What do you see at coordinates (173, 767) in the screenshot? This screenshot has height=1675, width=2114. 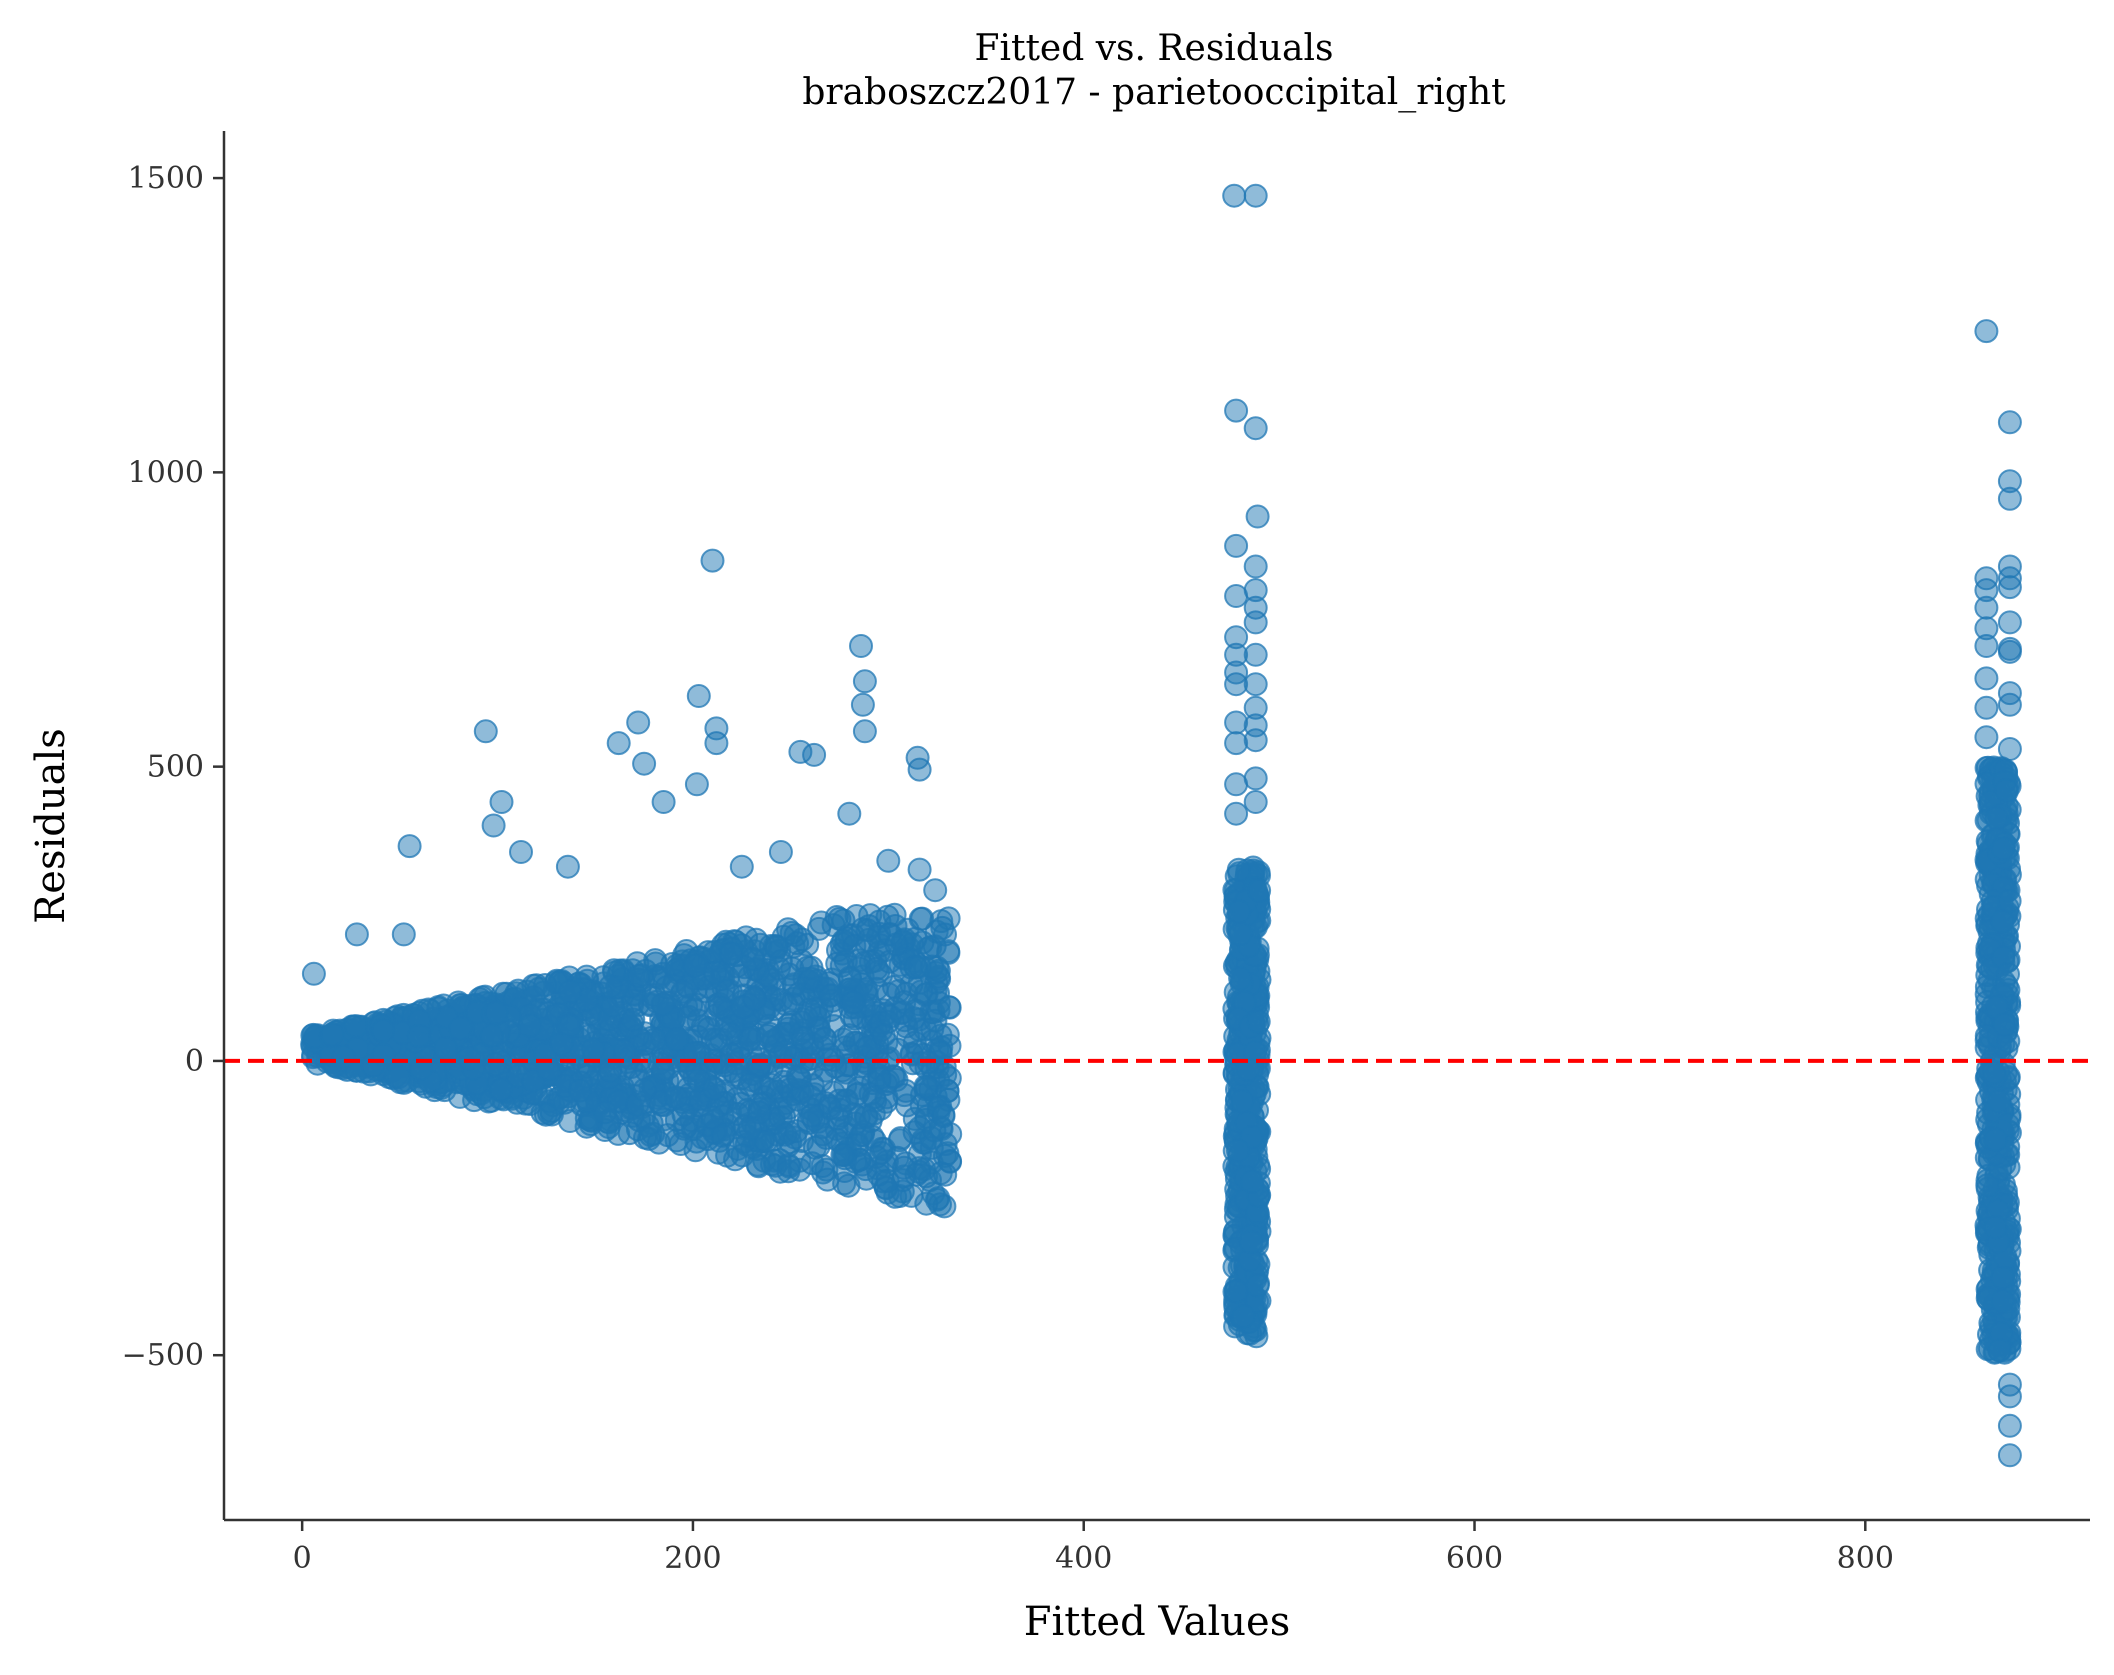 I see `y-axis-ticks: −500 0 500 1000 1500` at bounding box center [173, 767].